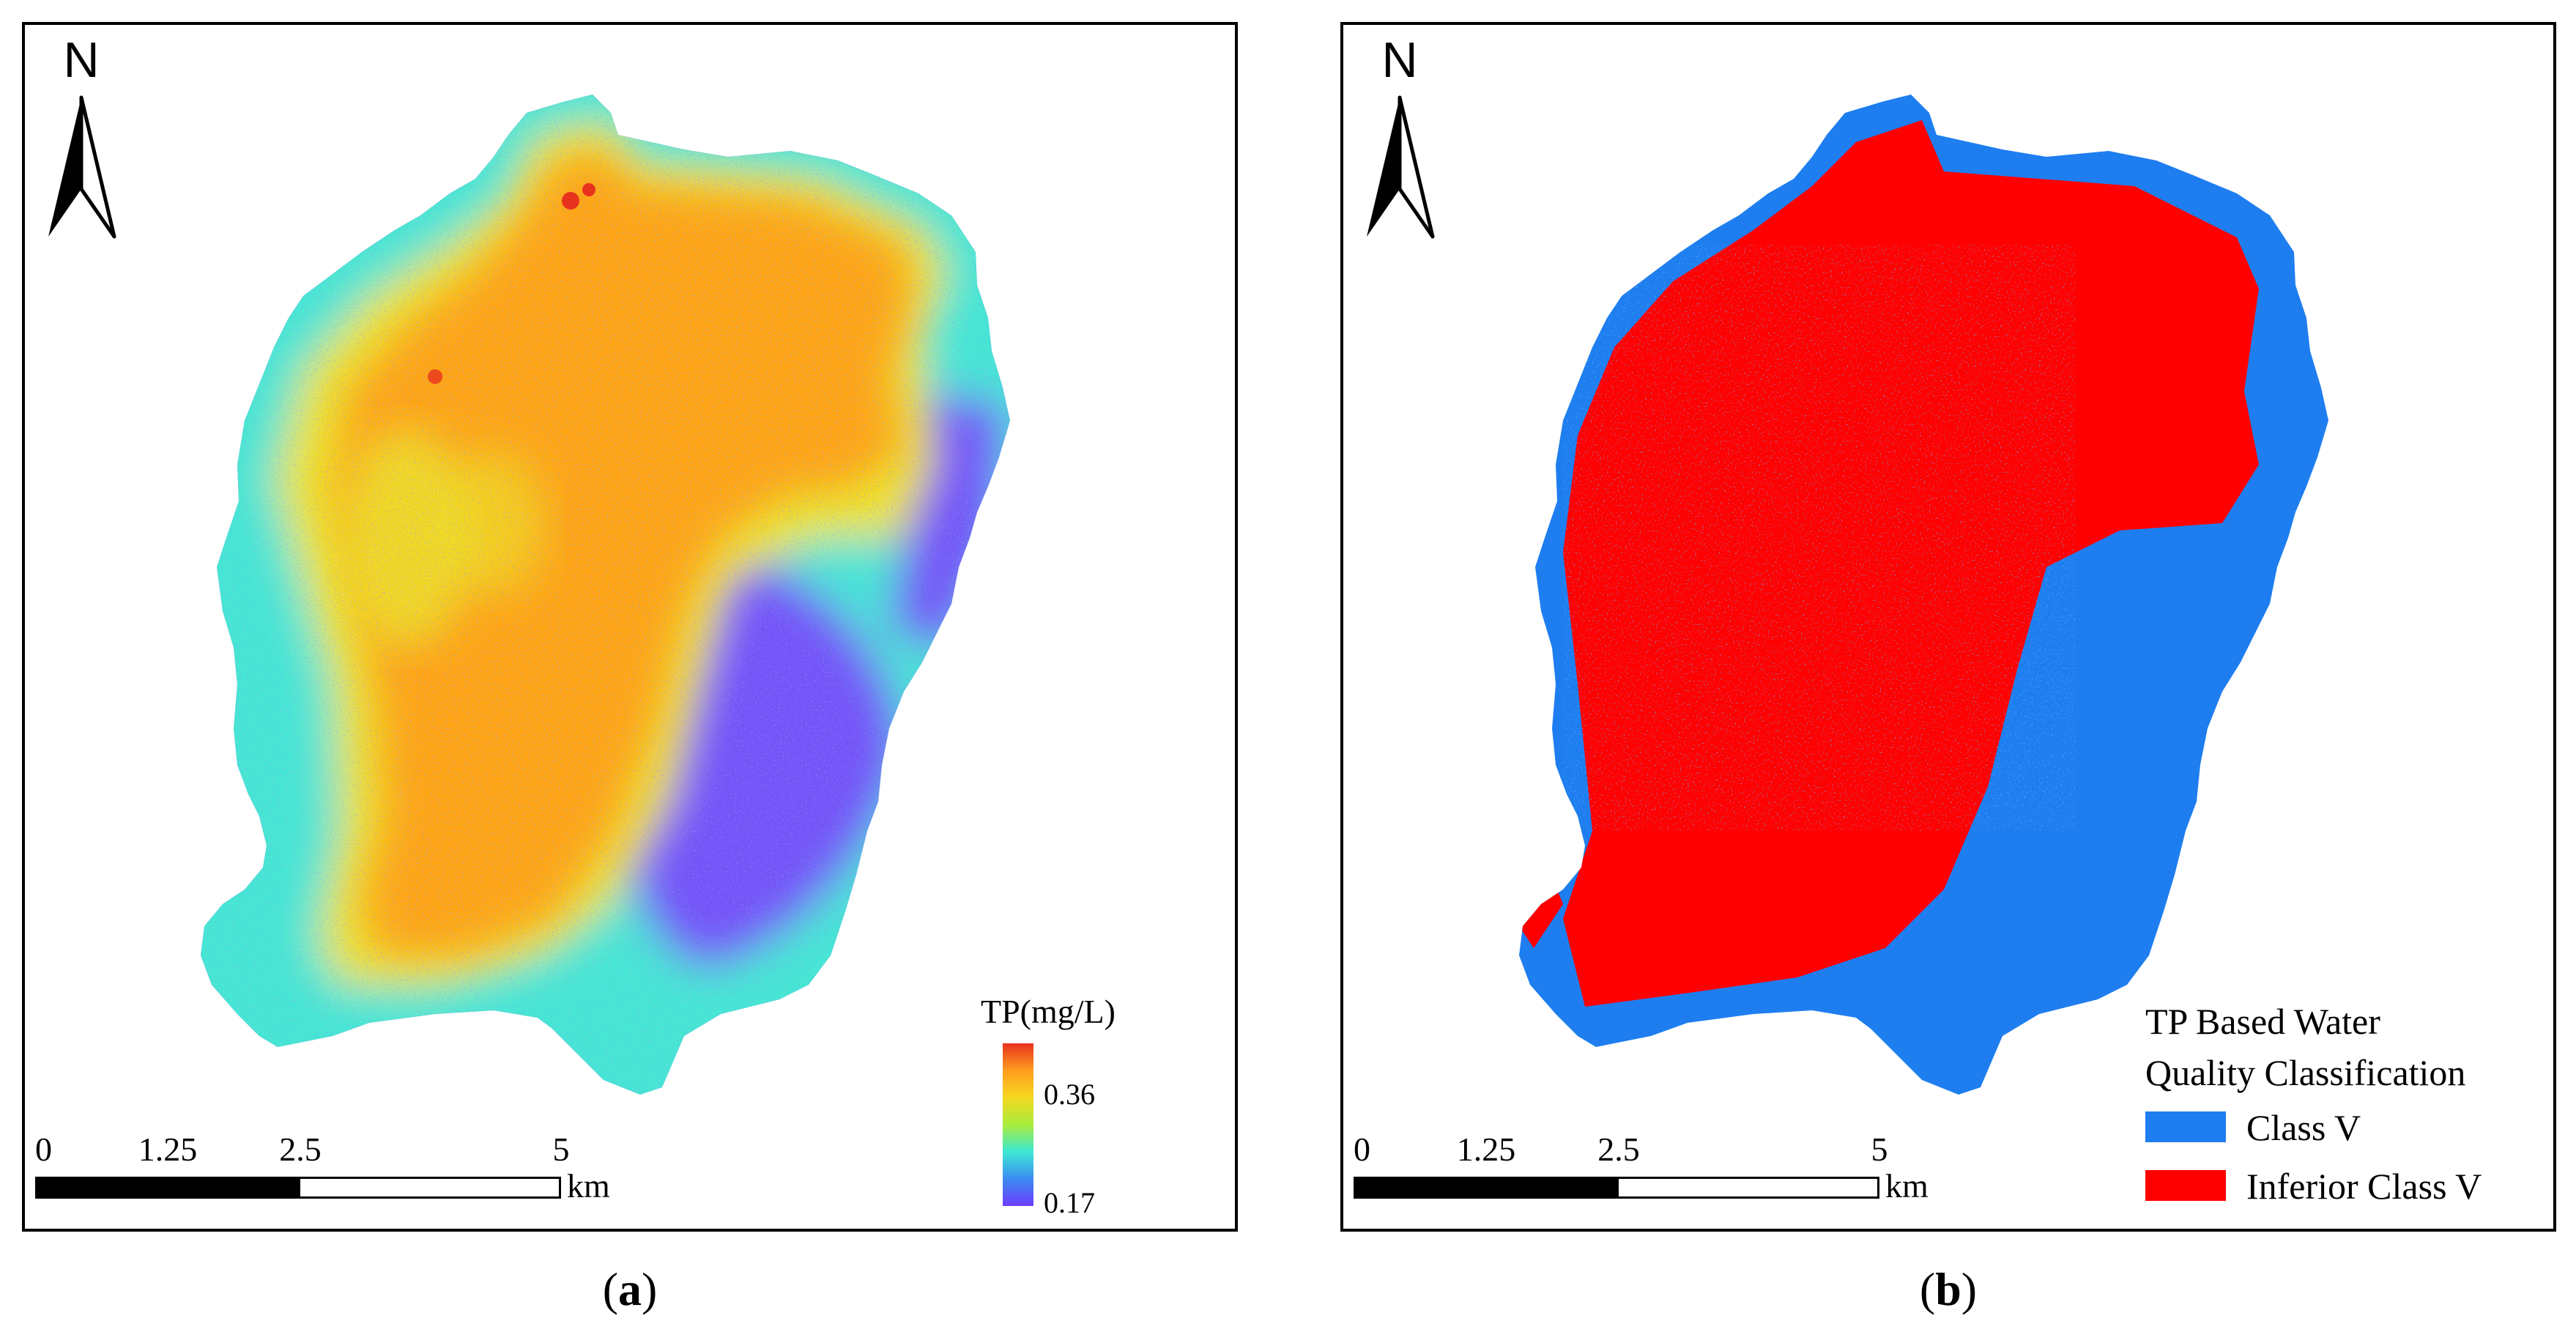  What do you see at coordinates (630, 1289) in the screenshot?
I see `caption-a: (a)` at bounding box center [630, 1289].